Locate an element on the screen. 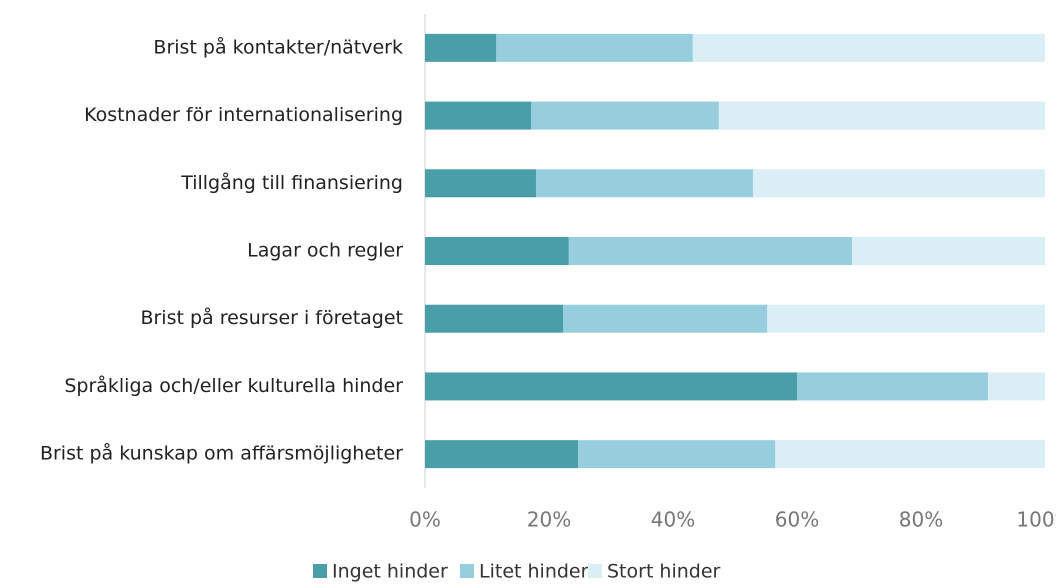 The image size is (1056, 585). y-tick-label: Brist på resurser i företaget is located at coordinates (271, 317).